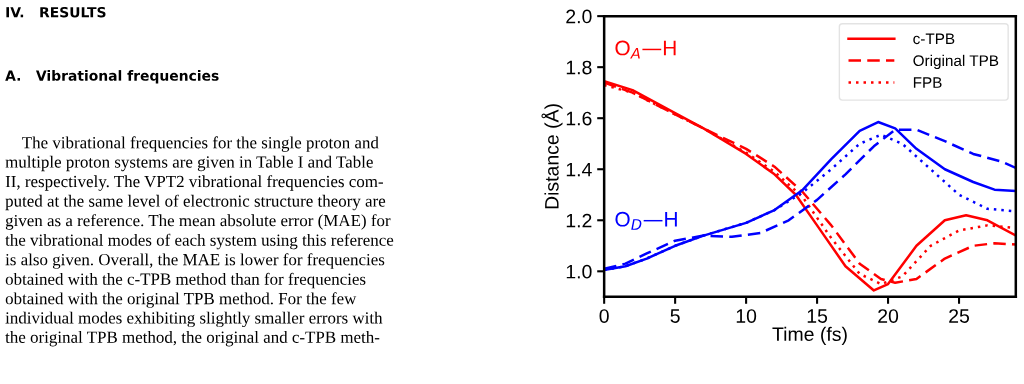  Describe the element at coordinates (646, 220) in the screenshot. I see `annotation: O$_{D}$—H` at that location.